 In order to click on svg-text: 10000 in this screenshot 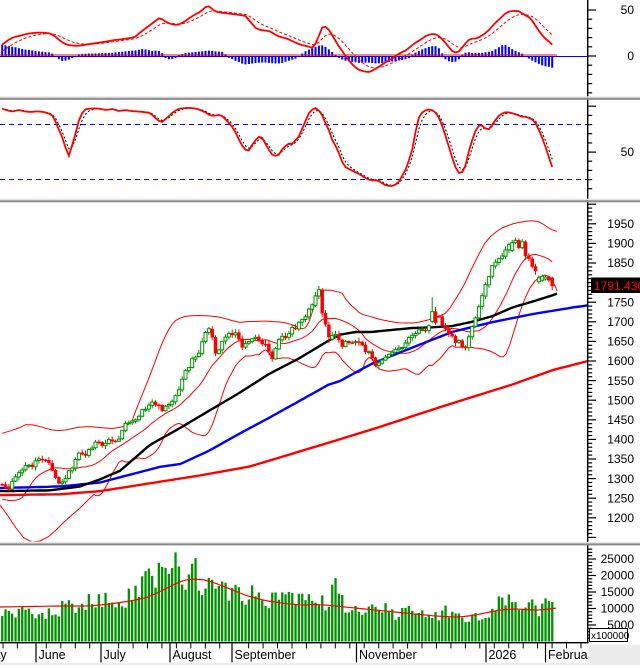, I will do `click(618, 609)`.